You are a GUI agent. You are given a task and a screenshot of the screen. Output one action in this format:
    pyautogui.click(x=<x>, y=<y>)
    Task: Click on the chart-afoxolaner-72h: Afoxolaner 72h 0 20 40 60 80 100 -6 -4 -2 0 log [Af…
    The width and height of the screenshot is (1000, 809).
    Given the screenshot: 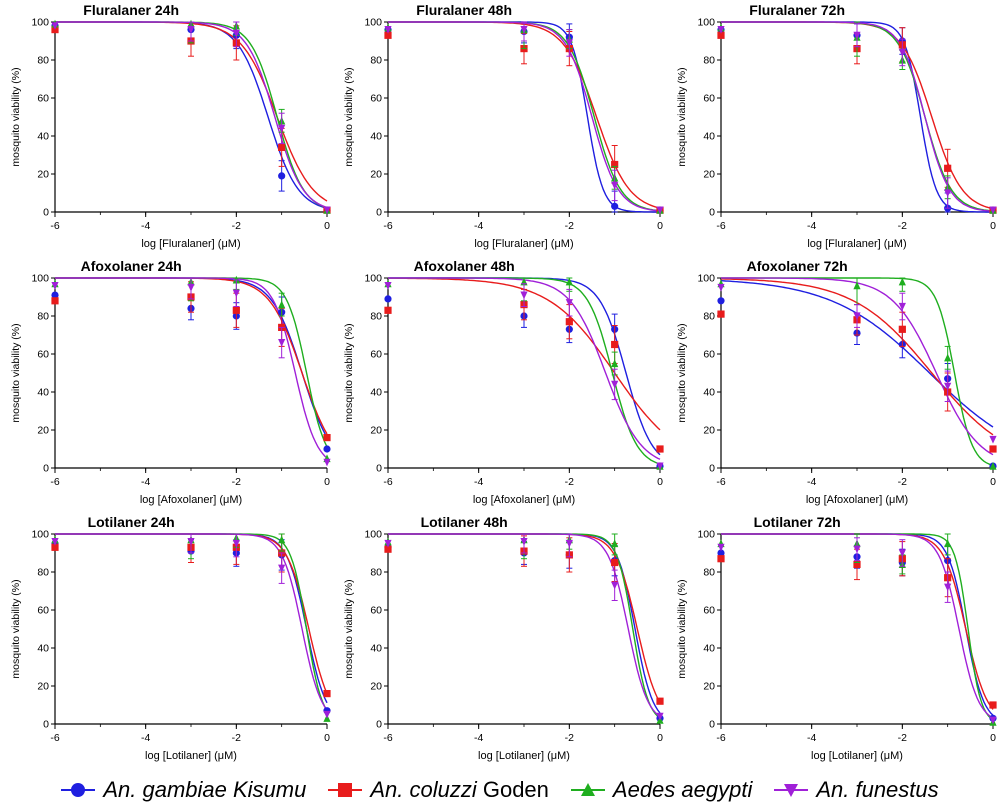 What is the action you would take?
    pyautogui.click(x=836, y=382)
    